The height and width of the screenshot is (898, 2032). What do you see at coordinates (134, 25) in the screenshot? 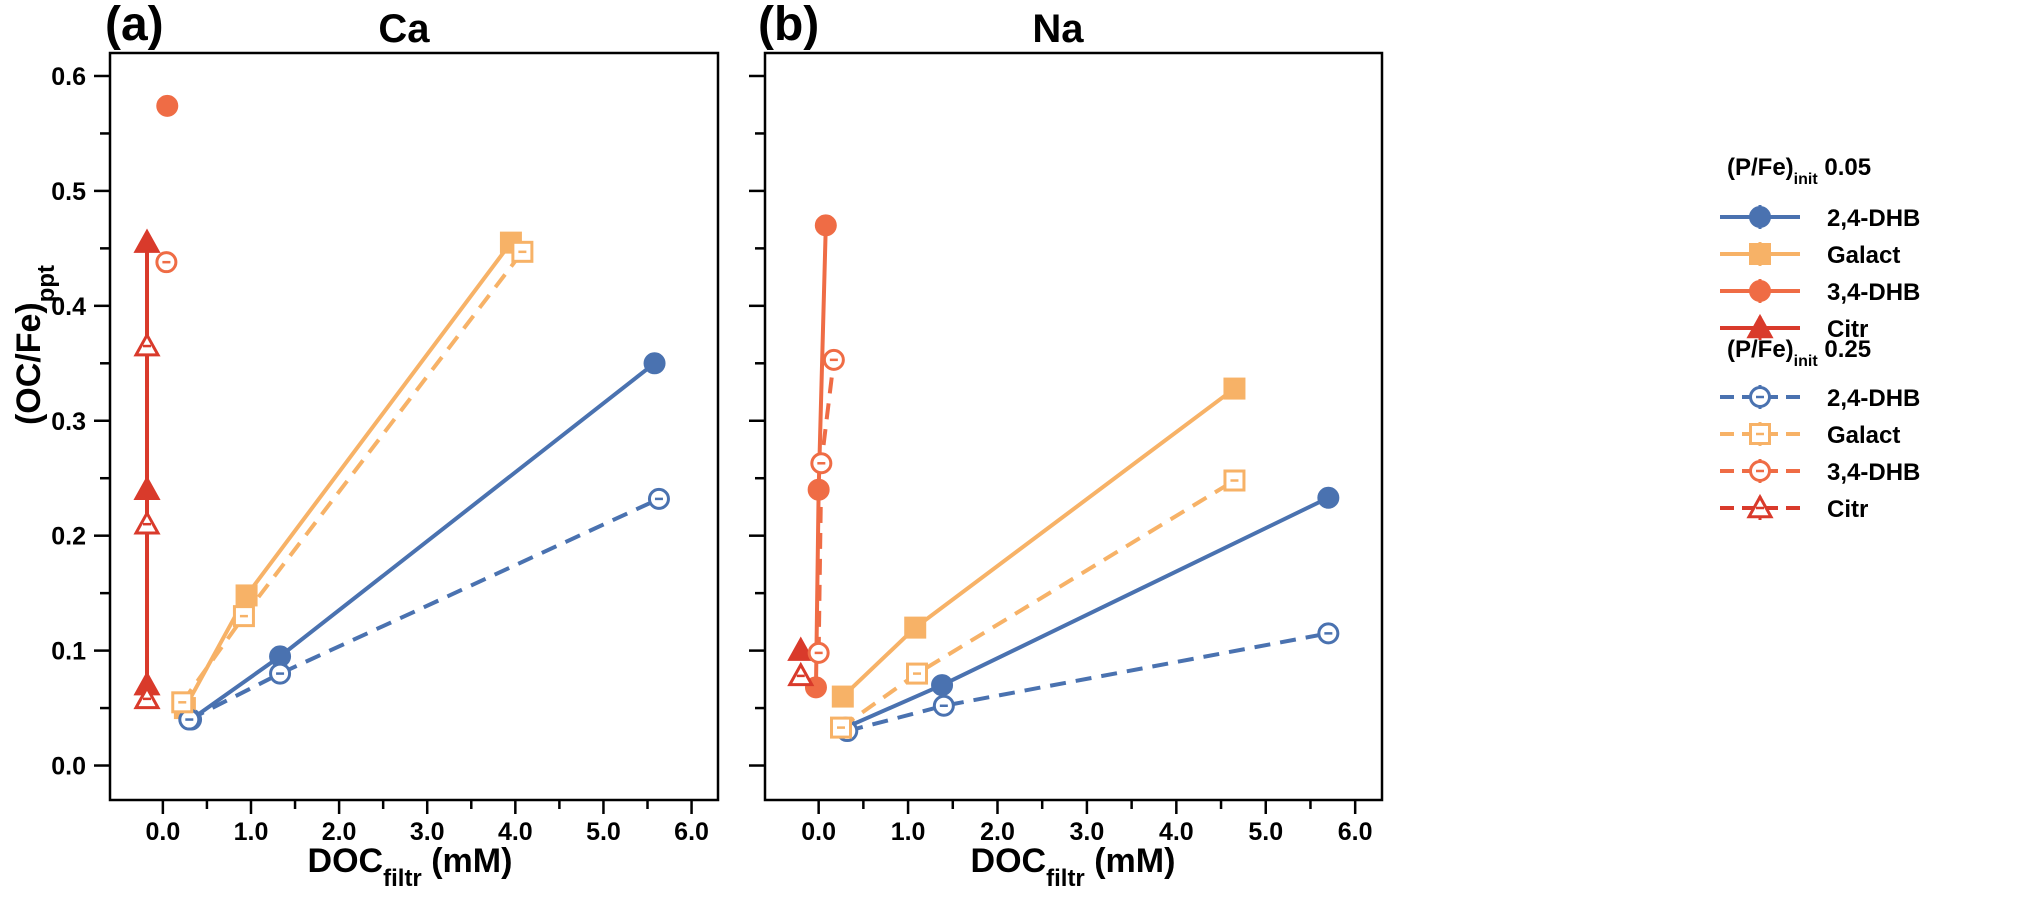
I see `panel-letter-a: (a)` at bounding box center [134, 25].